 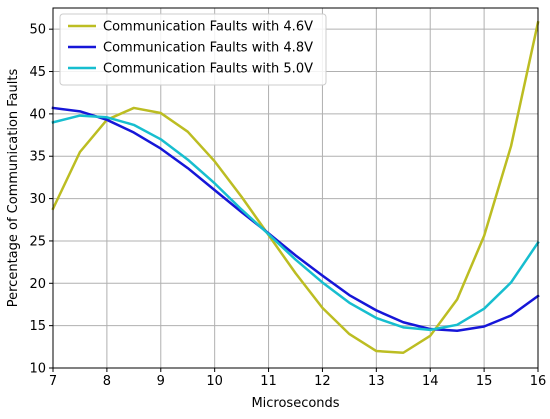 I want to click on y-axis-label: Percentage of Communication Faults, so click(x=13, y=188).